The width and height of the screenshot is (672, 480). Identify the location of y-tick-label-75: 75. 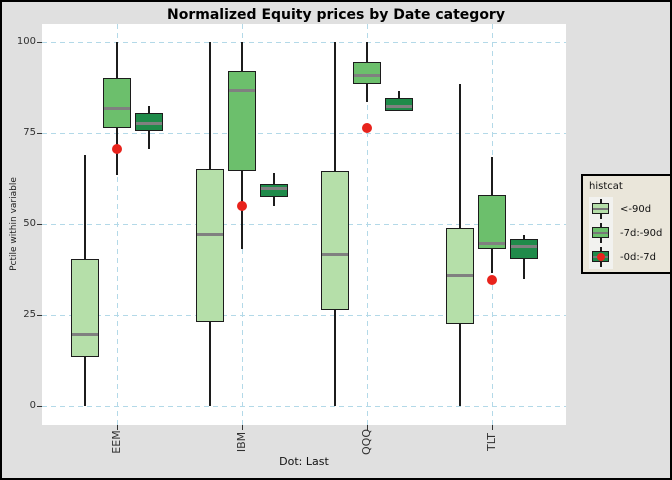
(29, 132).